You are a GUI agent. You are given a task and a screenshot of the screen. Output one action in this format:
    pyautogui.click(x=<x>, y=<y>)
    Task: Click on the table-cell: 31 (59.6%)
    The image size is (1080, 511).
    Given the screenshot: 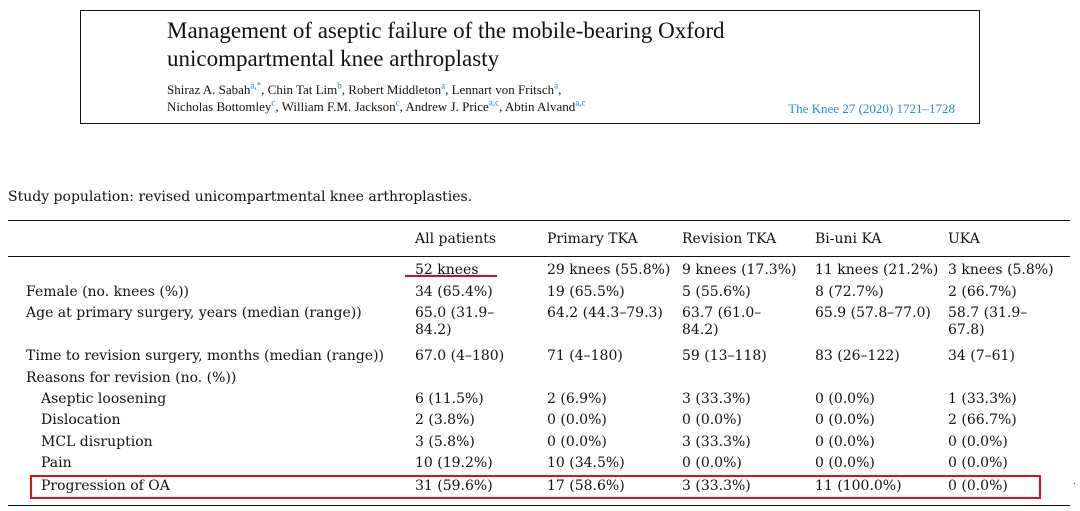 What is the action you would take?
    pyautogui.click(x=454, y=486)
    